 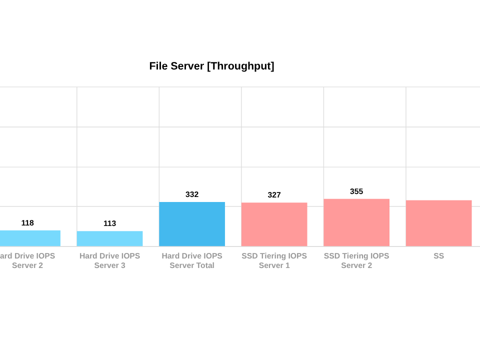 I want to click on data-label: 327, so click(x=275, y=195).